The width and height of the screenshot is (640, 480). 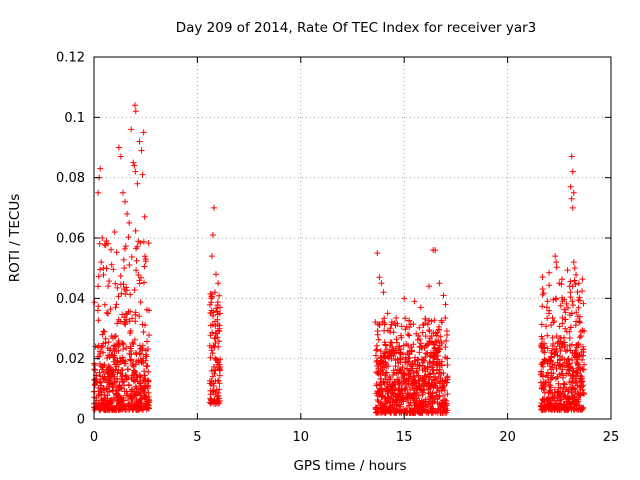 I want to click on x-tick-label: 20, so click(x=507, y=437).